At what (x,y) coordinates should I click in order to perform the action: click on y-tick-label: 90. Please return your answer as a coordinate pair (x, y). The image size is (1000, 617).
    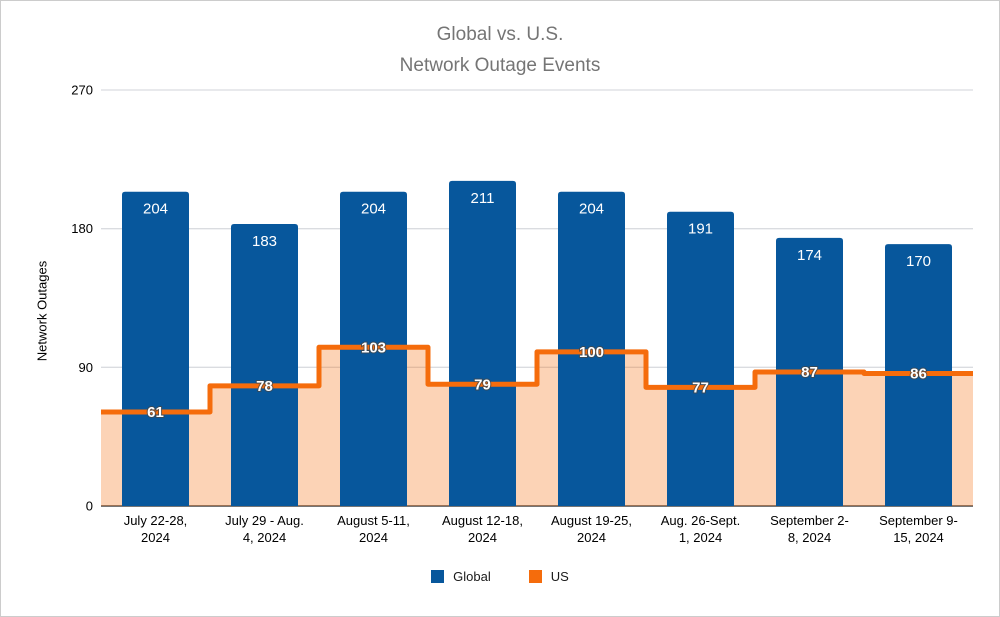
    Looking at the image, I should click on (86, 367).